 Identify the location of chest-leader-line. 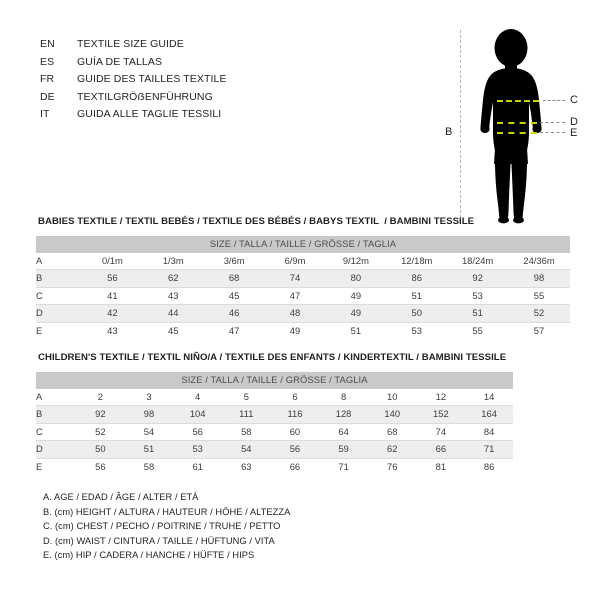
(554, 100).